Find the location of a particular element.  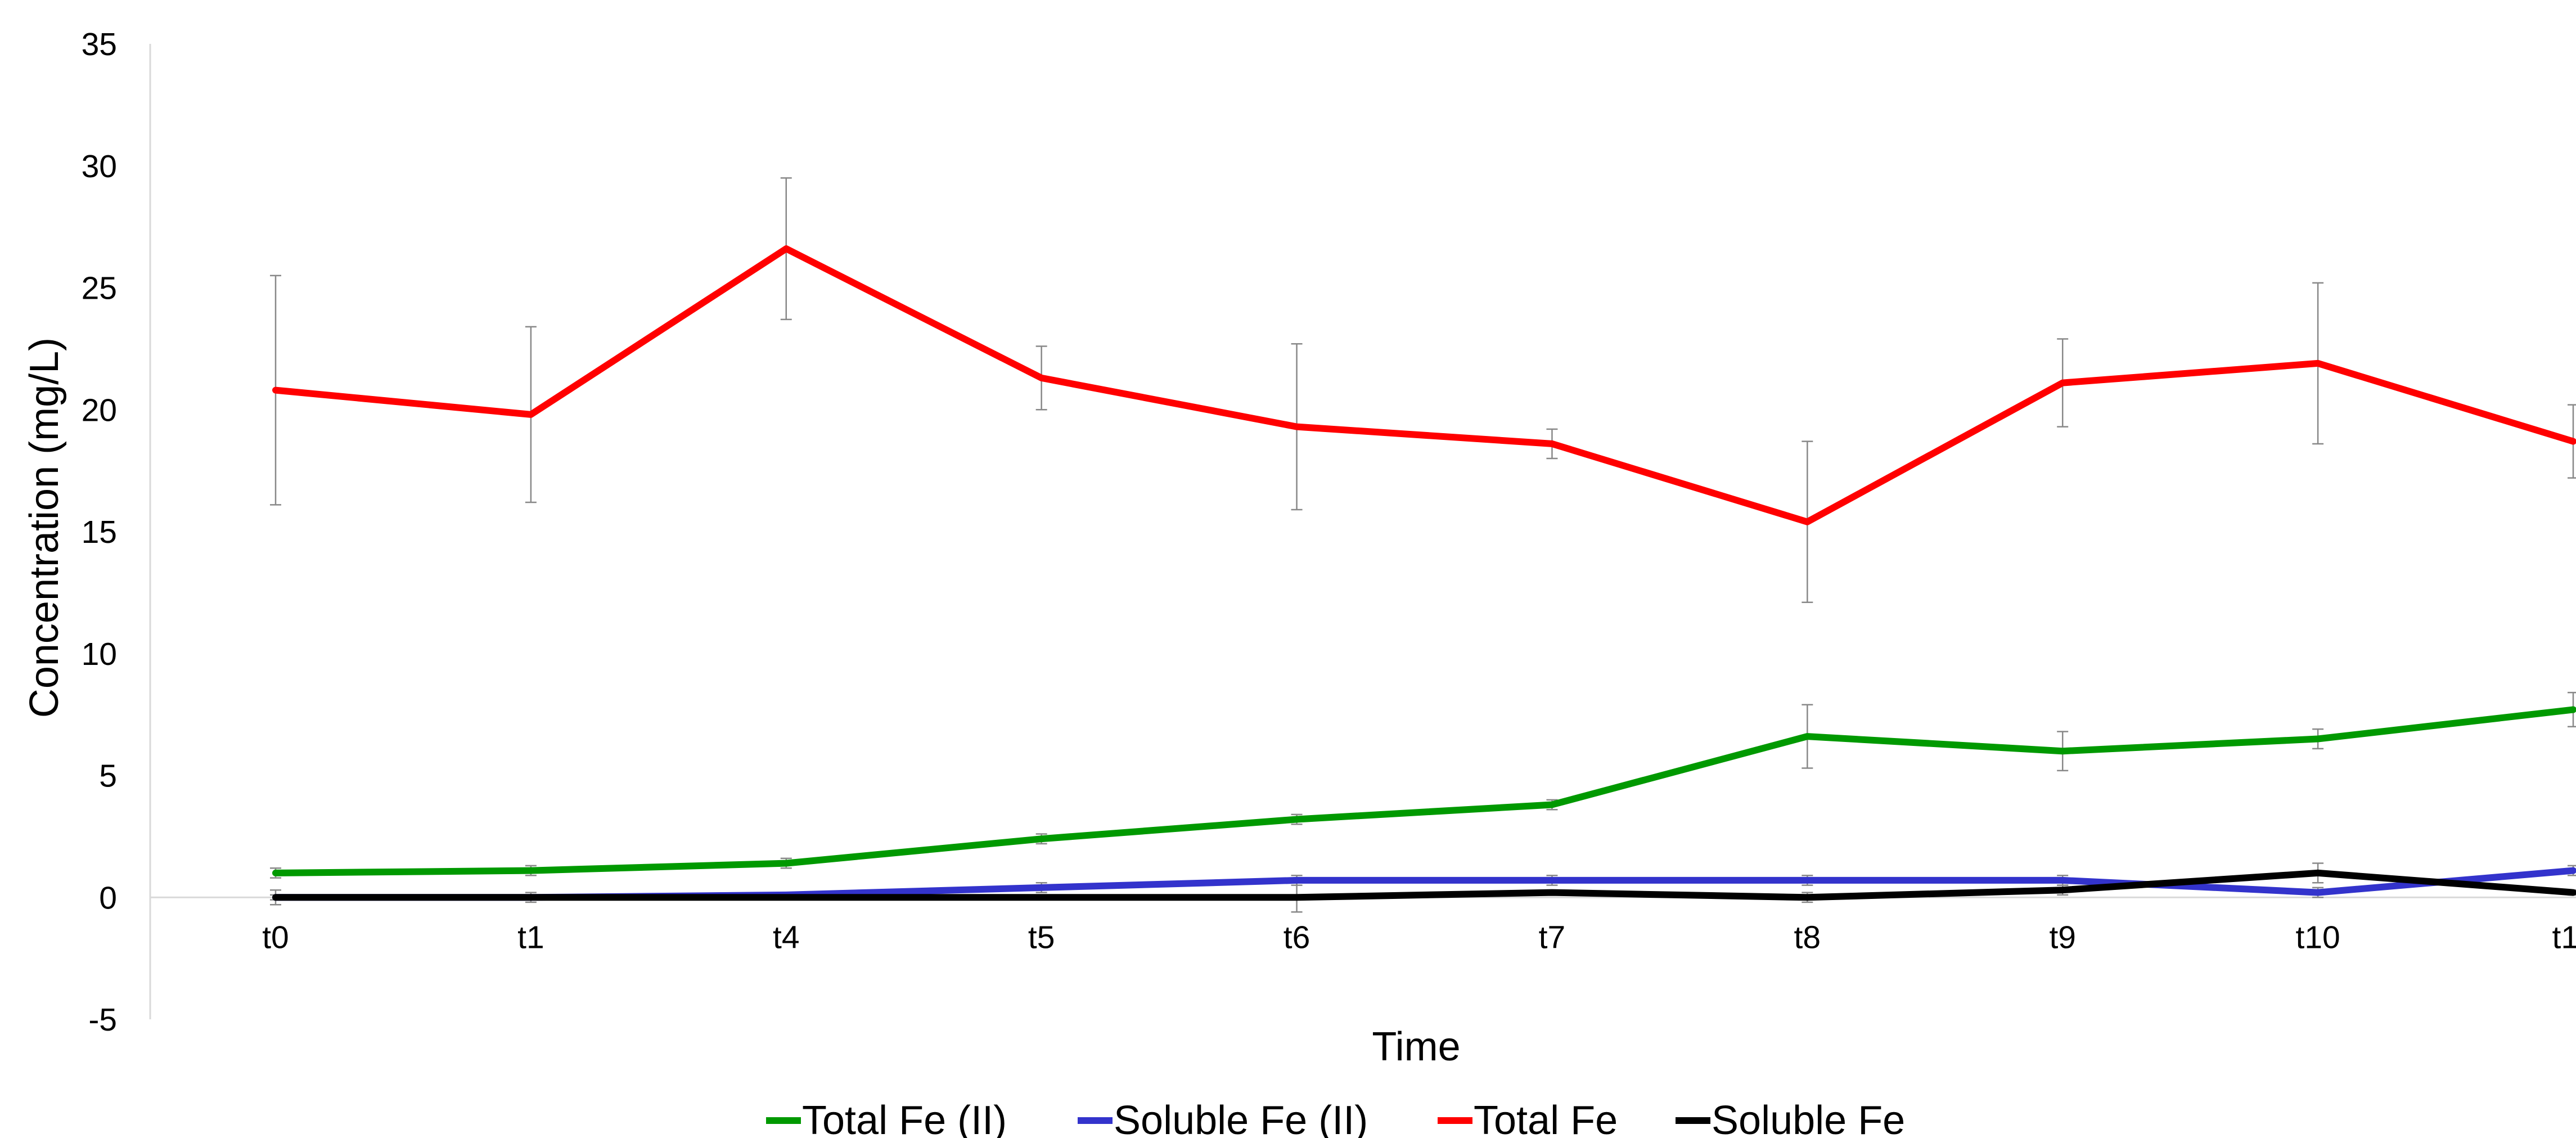

legend-item: Total Fe is located at coordinates (1528, 1118).